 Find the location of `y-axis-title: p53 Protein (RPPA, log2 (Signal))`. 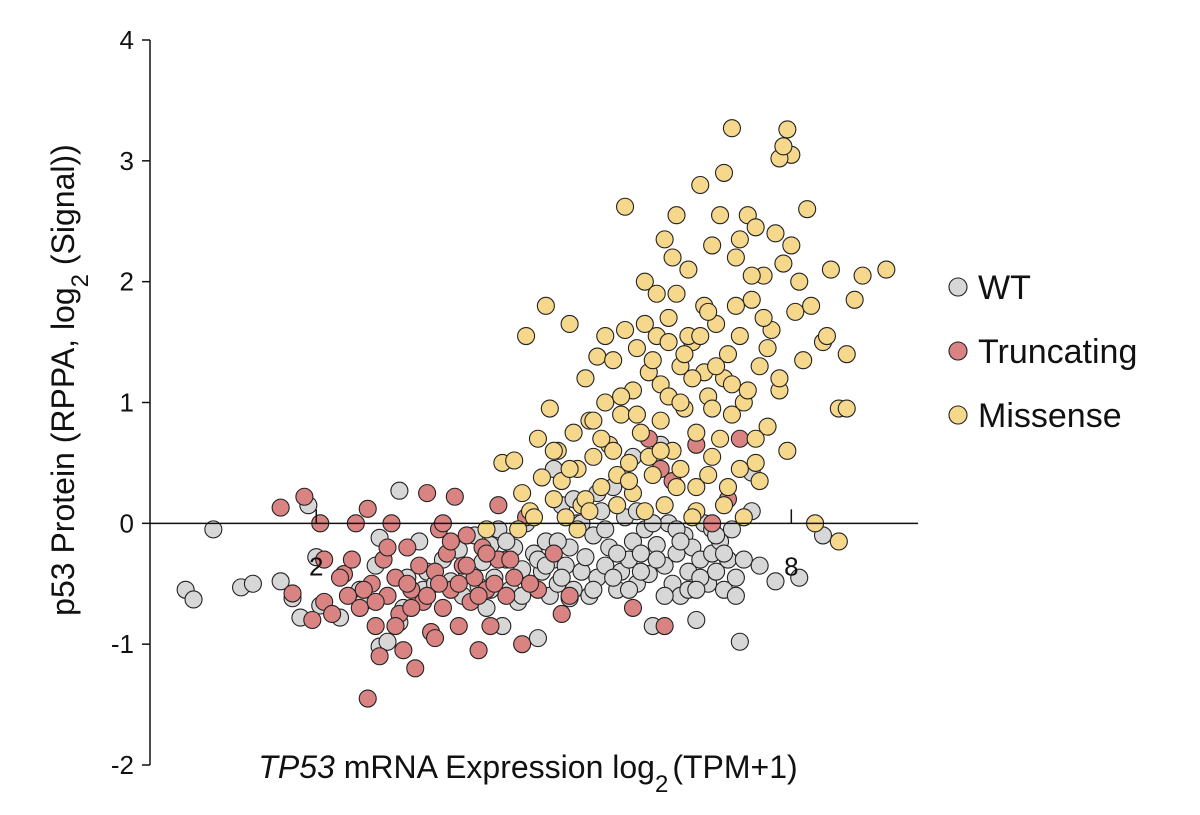

y-axis-title: p53 Protein (RPPA, log2 (Signal)) is located at coordinates (69, 380).